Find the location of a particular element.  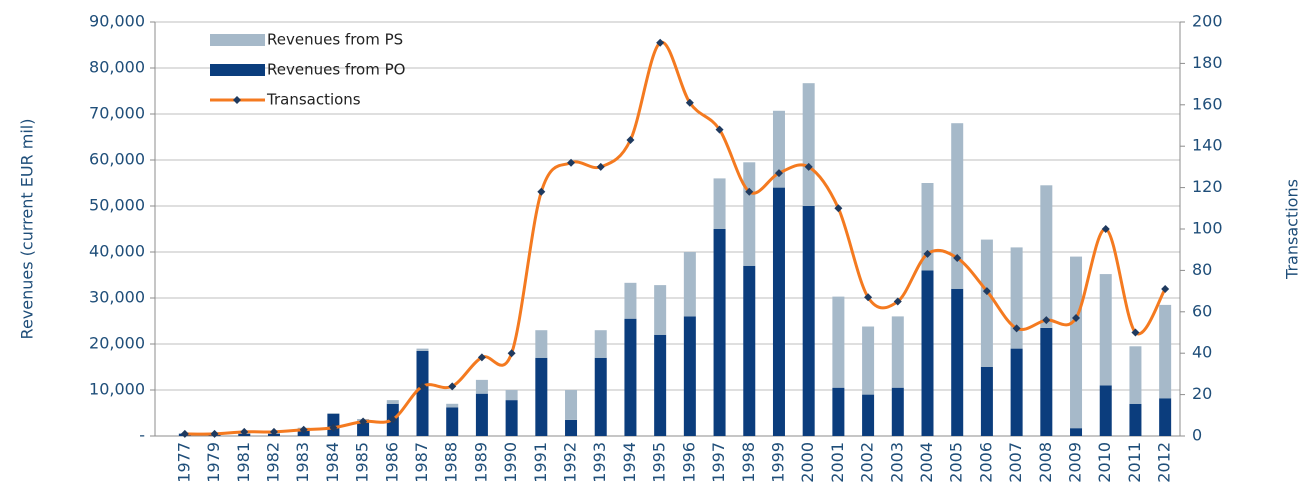

x-tick-label: 1995 is located at coordinates (659, 462).